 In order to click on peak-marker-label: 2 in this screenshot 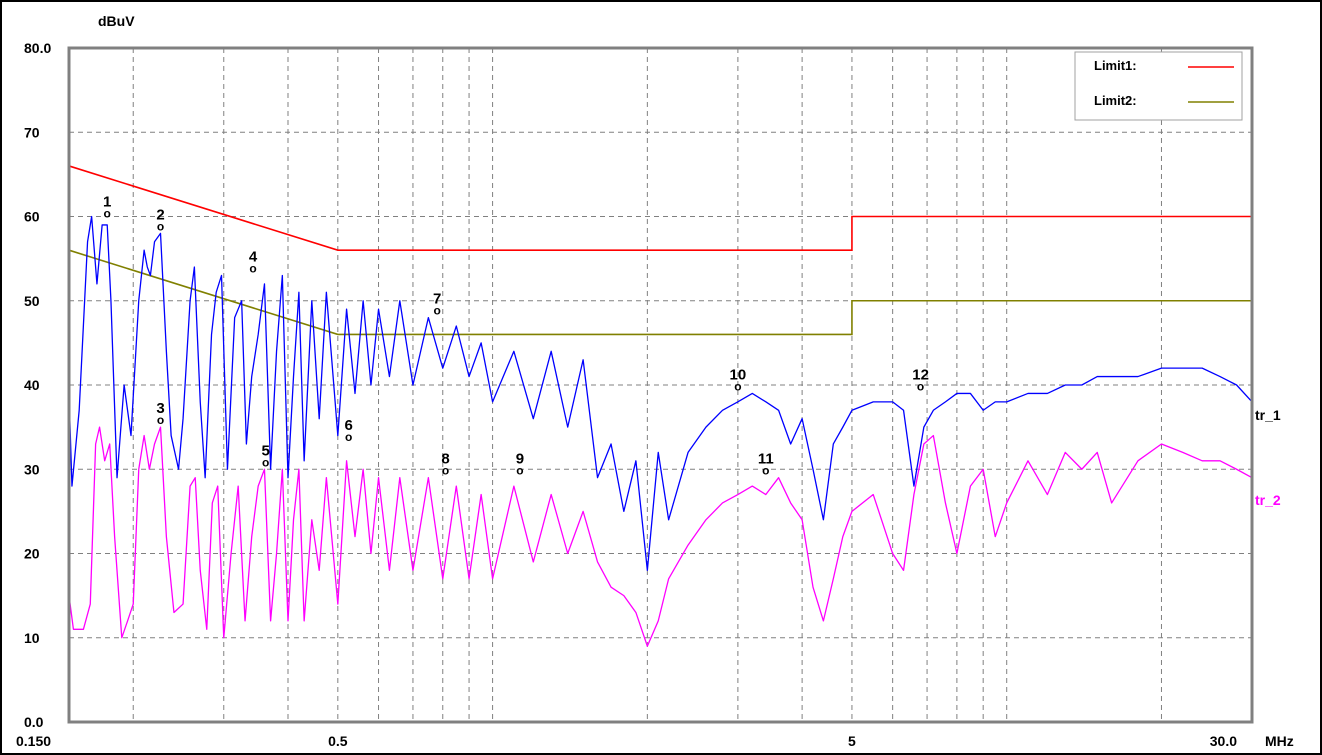, I will do `click(160, 214)`.